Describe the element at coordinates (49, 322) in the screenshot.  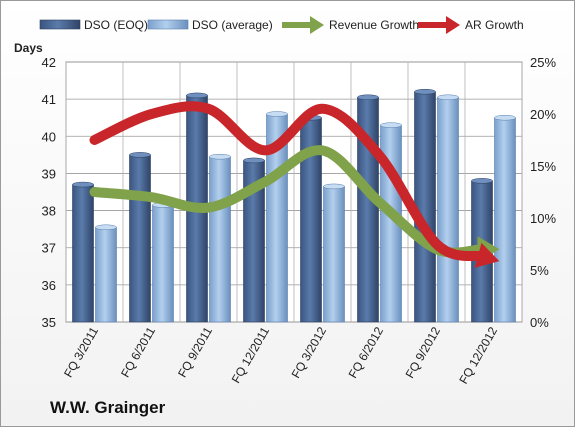
I see `y-left-tick-label: 35` at that location.